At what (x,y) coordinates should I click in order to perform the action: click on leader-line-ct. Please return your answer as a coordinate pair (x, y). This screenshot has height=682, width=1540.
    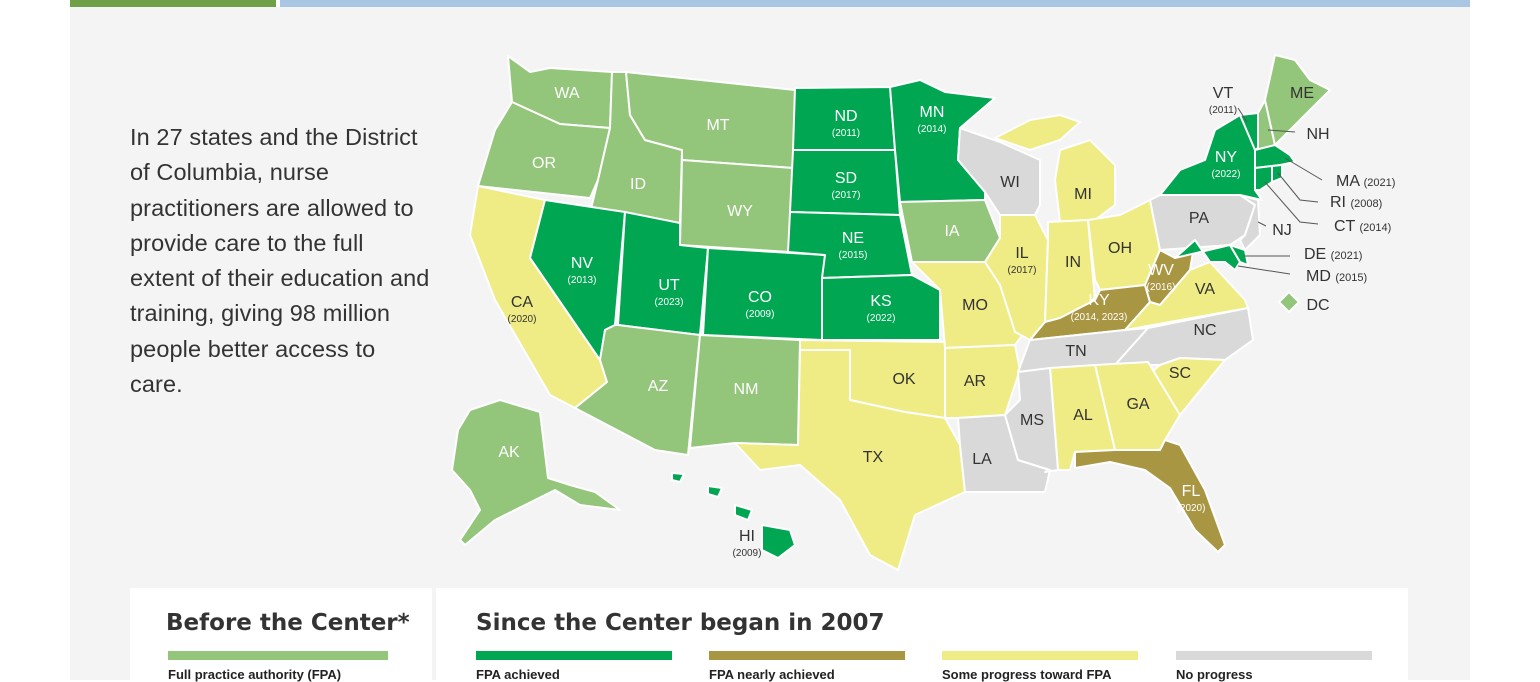
    Looking at the image, I should click on (1291, 203).